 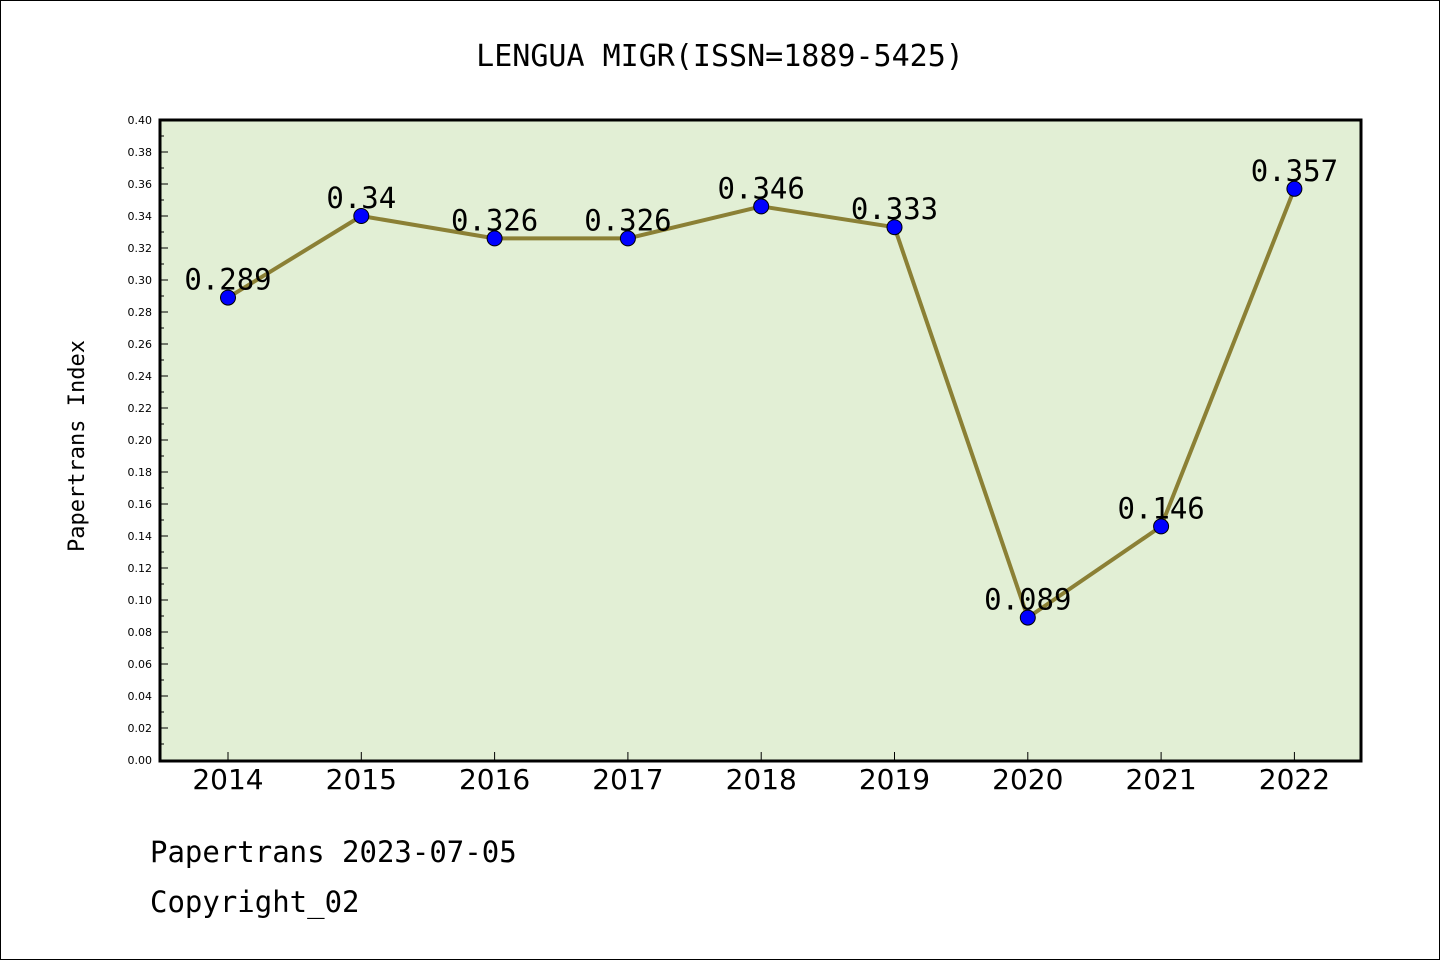 I want to click on y-tick-label: 0.34, so click(x=140, y=216).